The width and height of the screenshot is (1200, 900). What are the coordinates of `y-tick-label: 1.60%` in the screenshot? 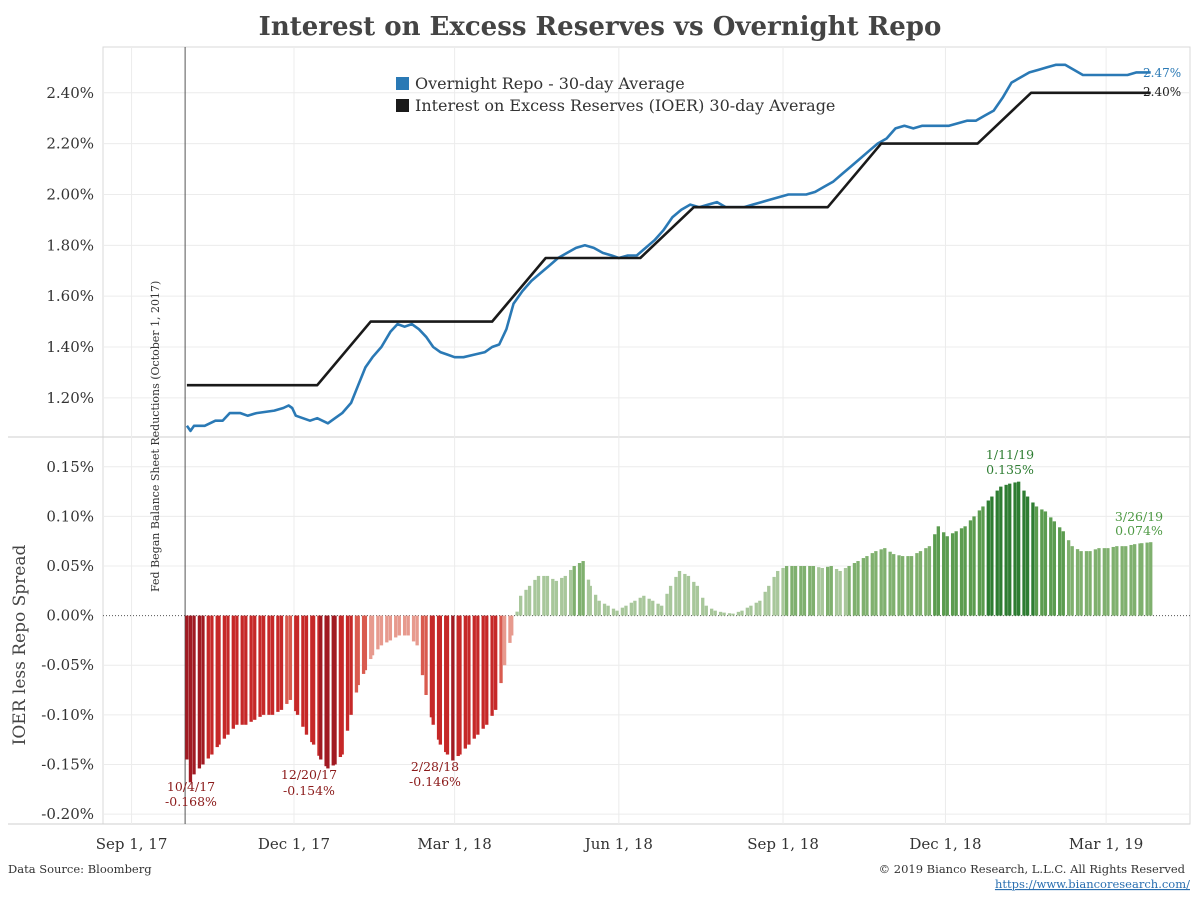 It's located at (70, 296).